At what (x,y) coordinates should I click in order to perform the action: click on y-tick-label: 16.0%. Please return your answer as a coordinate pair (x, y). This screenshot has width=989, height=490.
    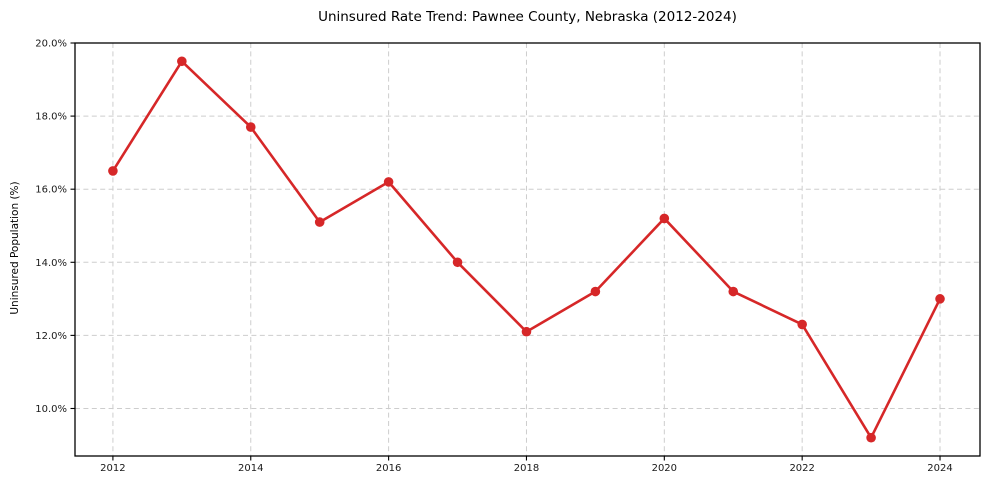
    Looking at the image, I should click on (51, 190).